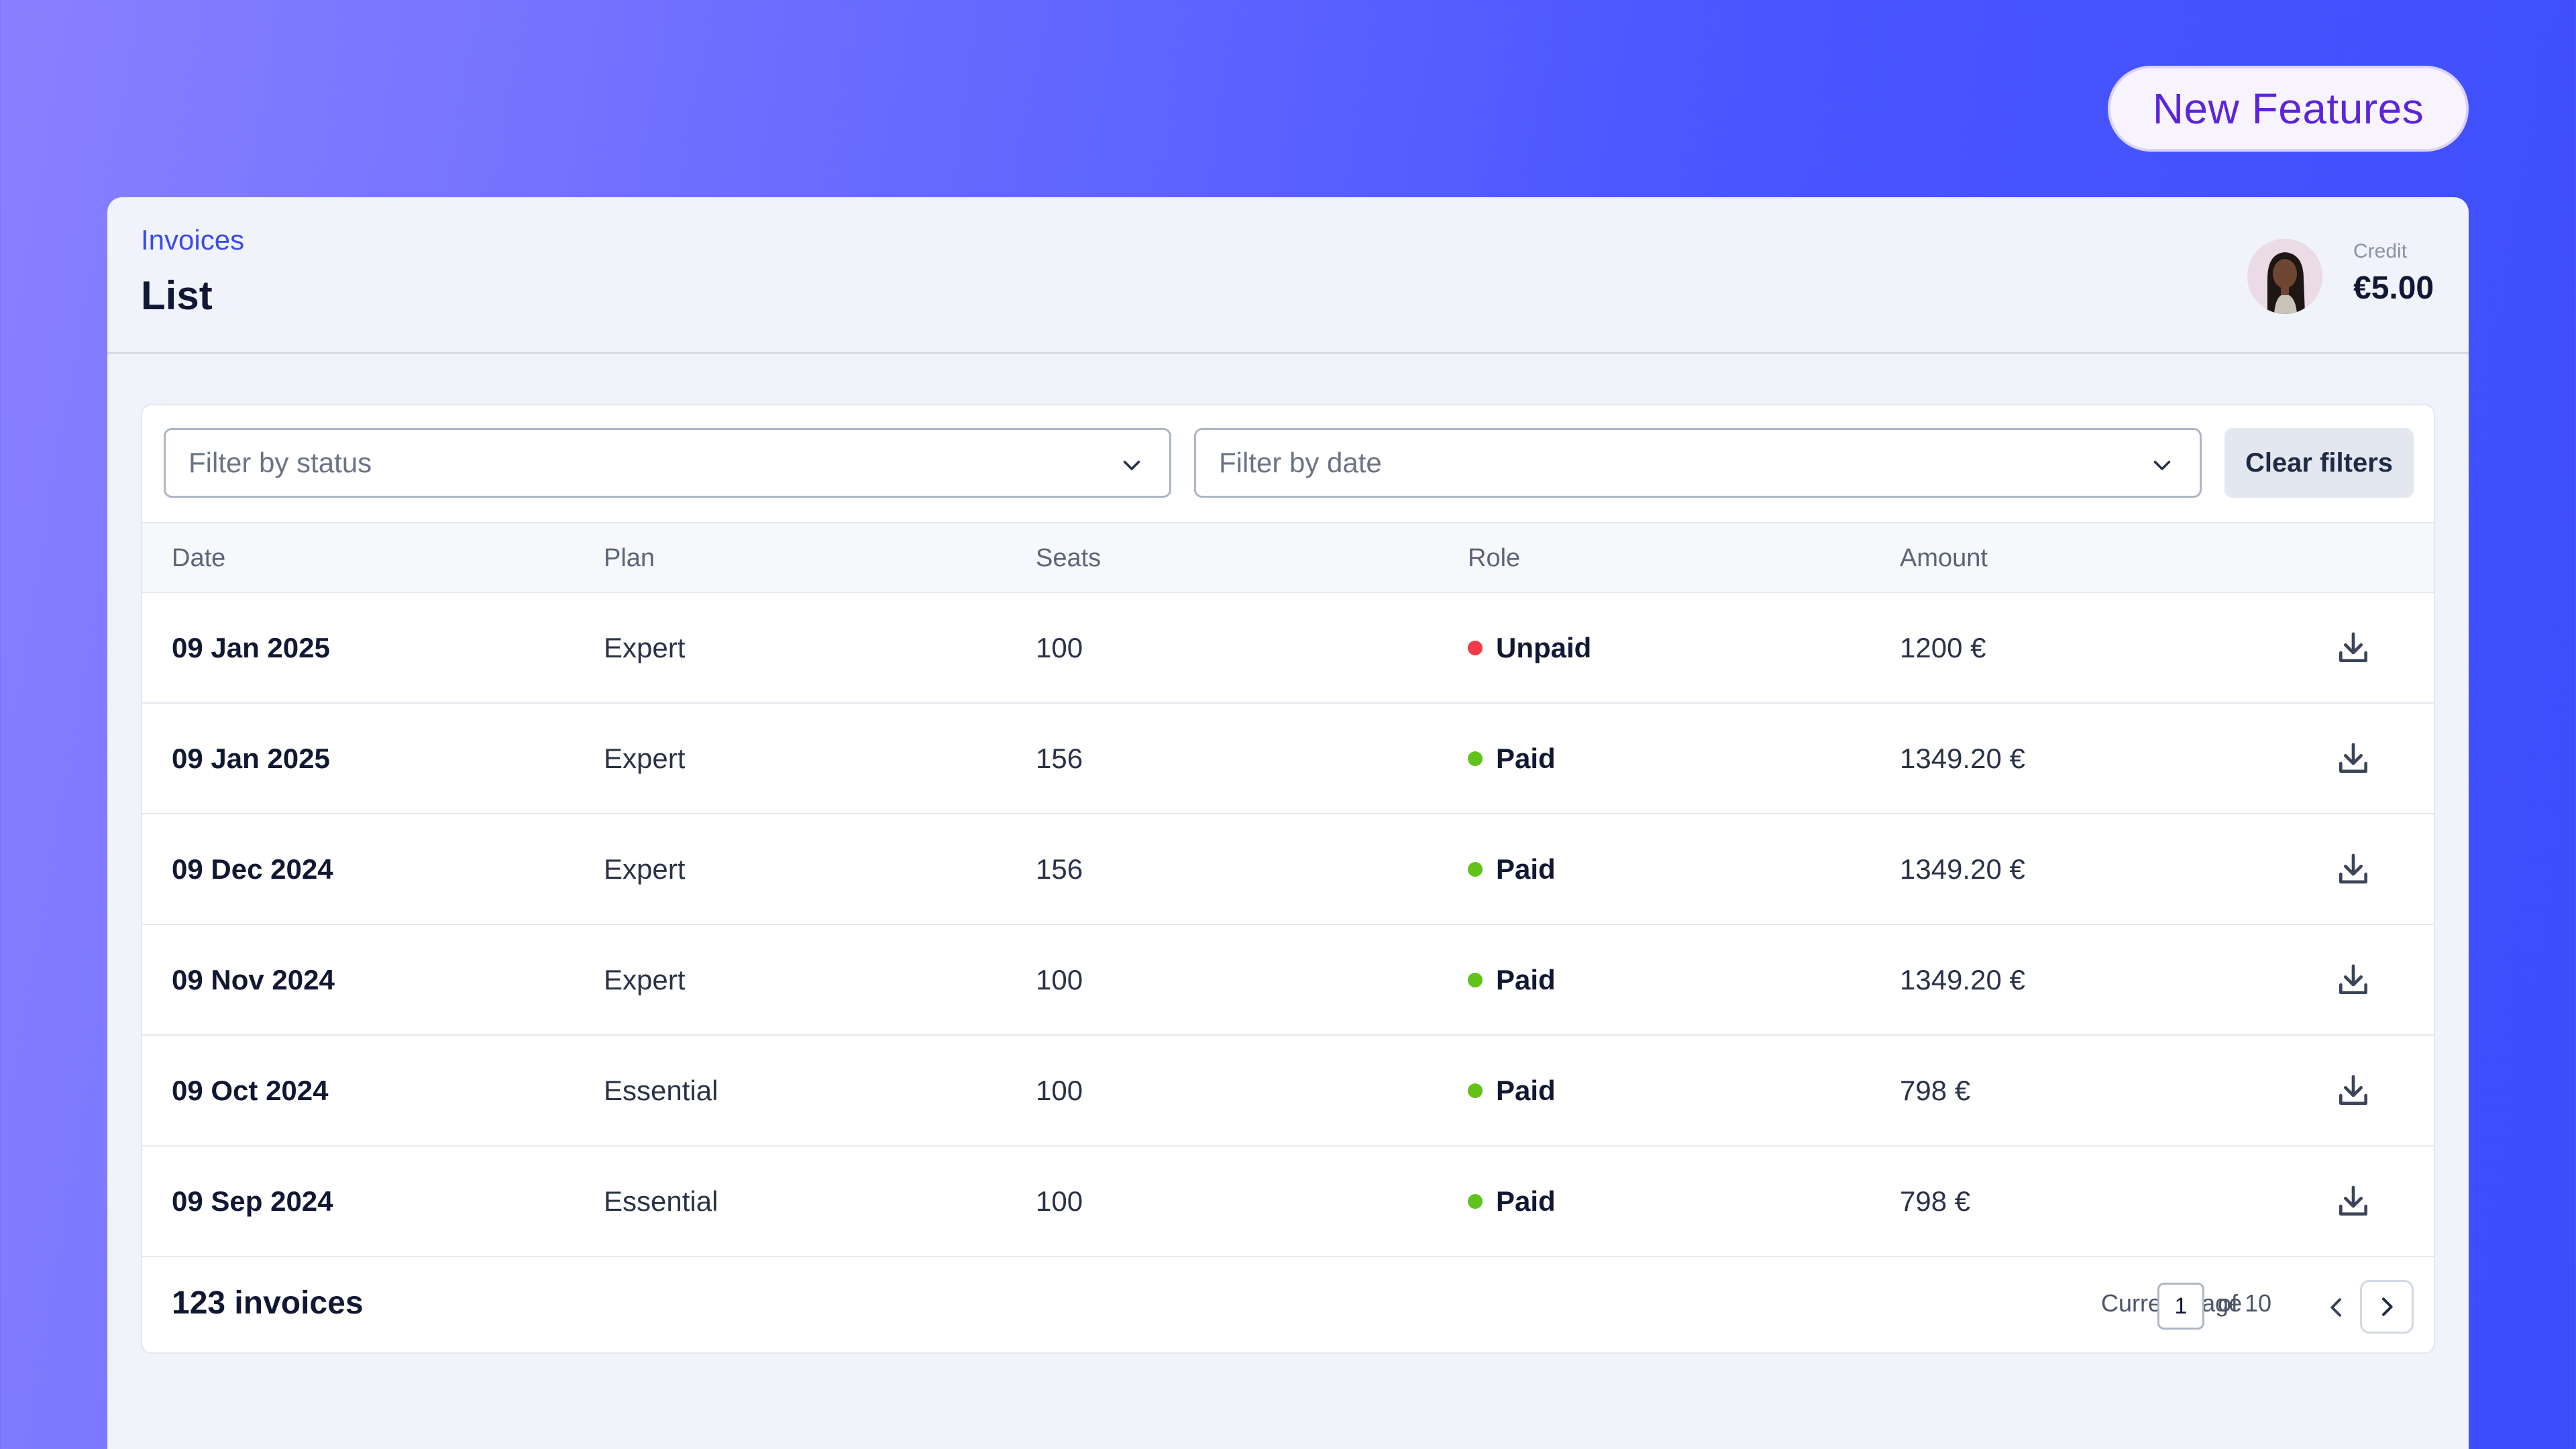  I want to click on next-page-button, so click(2387, 1307).